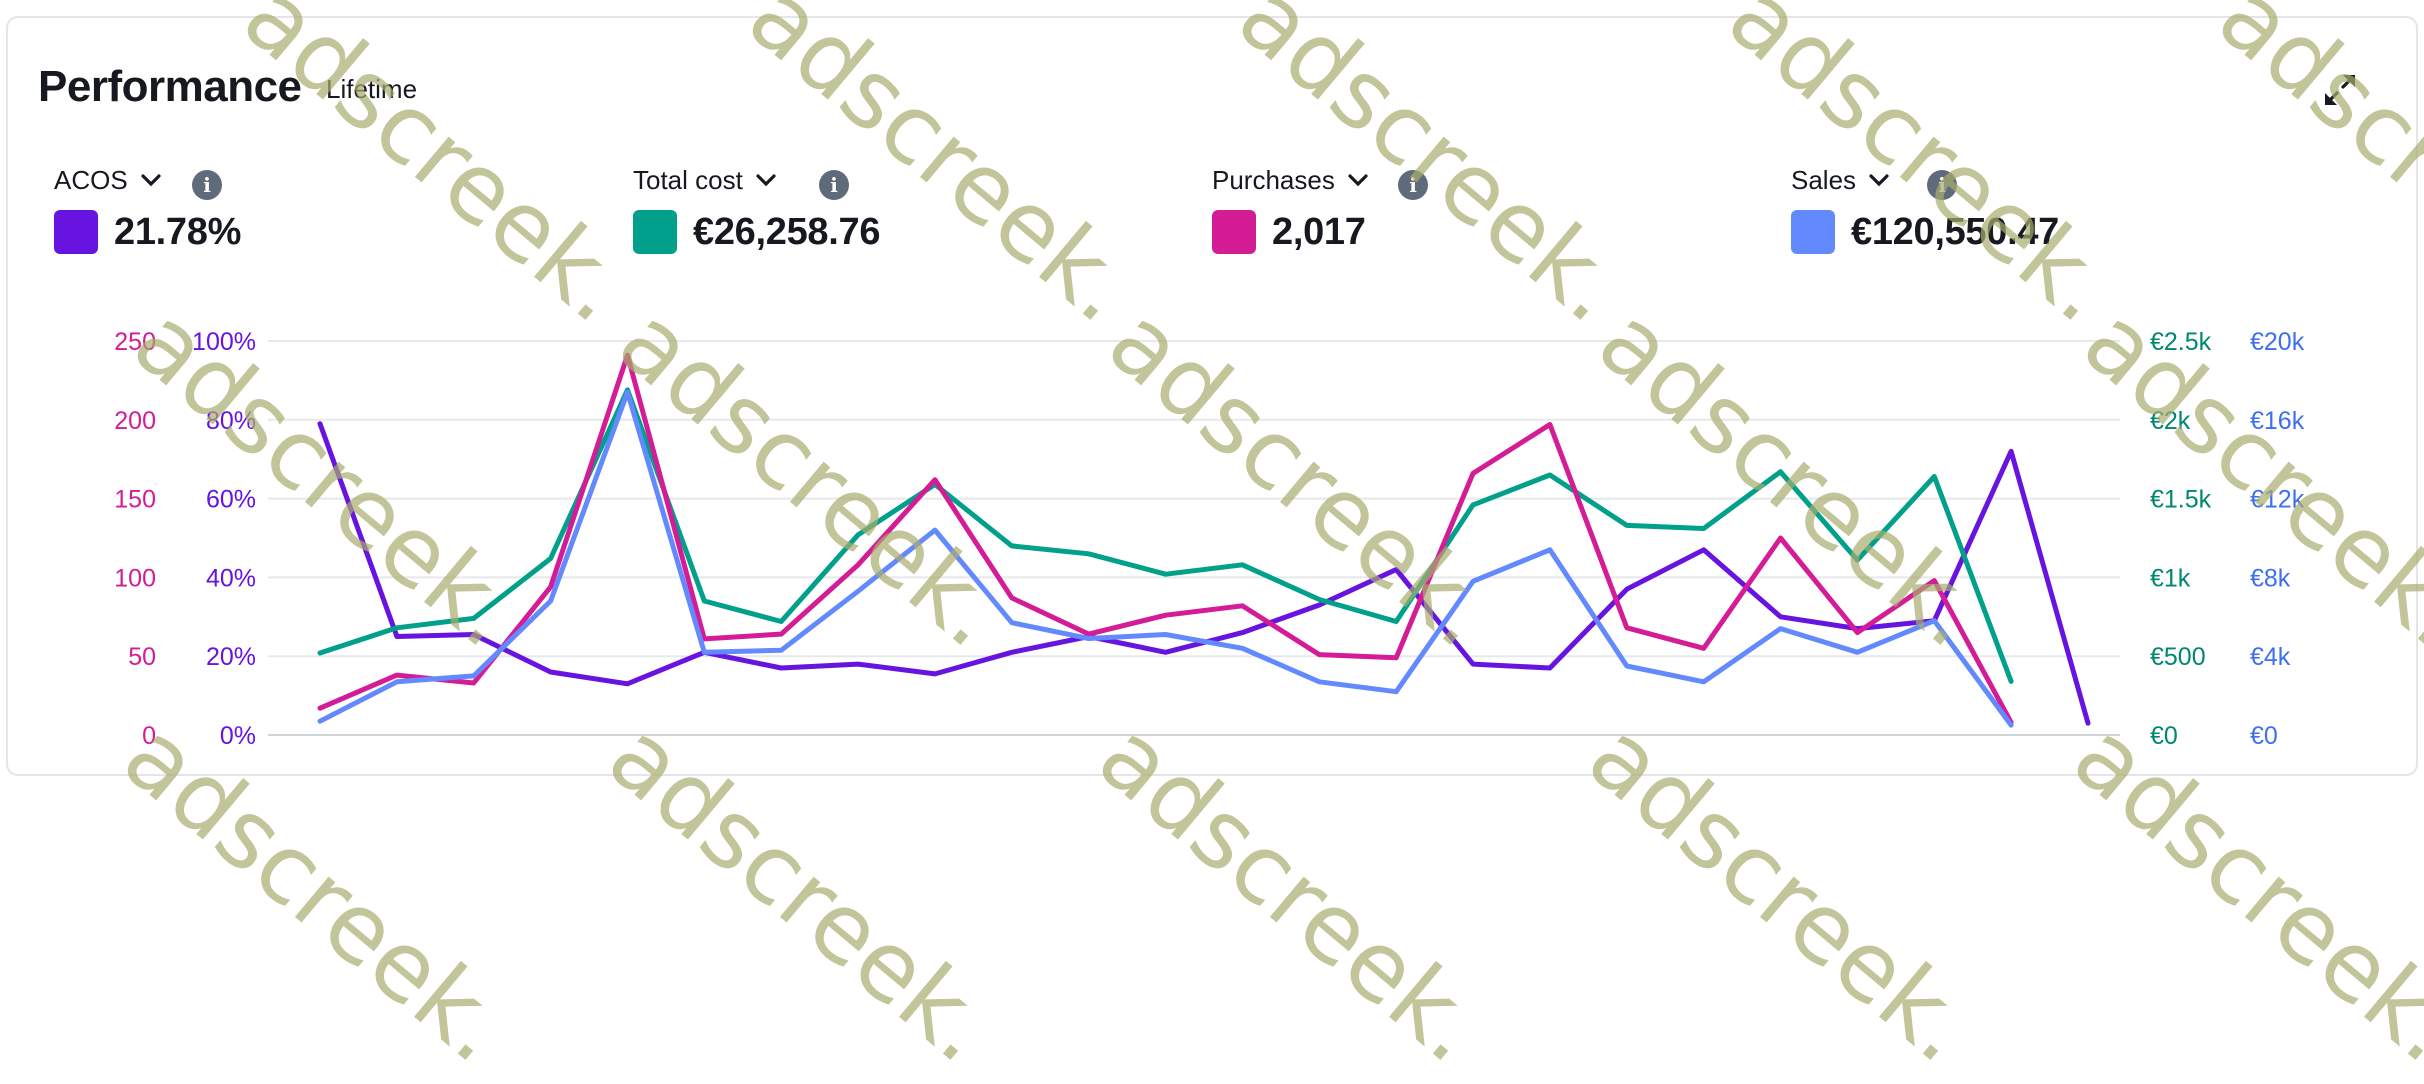 The width and height of the screenshot is (2424, 1084). What do you see at coordinates (142, 657) in the screenshot?
I see `purchases-axis-tick-label: 50` at bounding box center [142, 657].